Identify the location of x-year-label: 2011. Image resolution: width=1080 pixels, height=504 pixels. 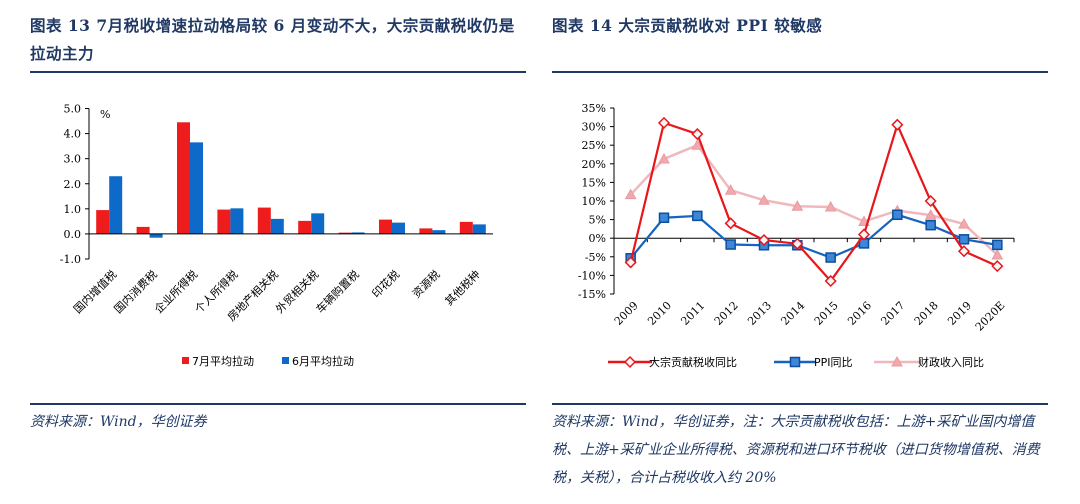
(692, 313).